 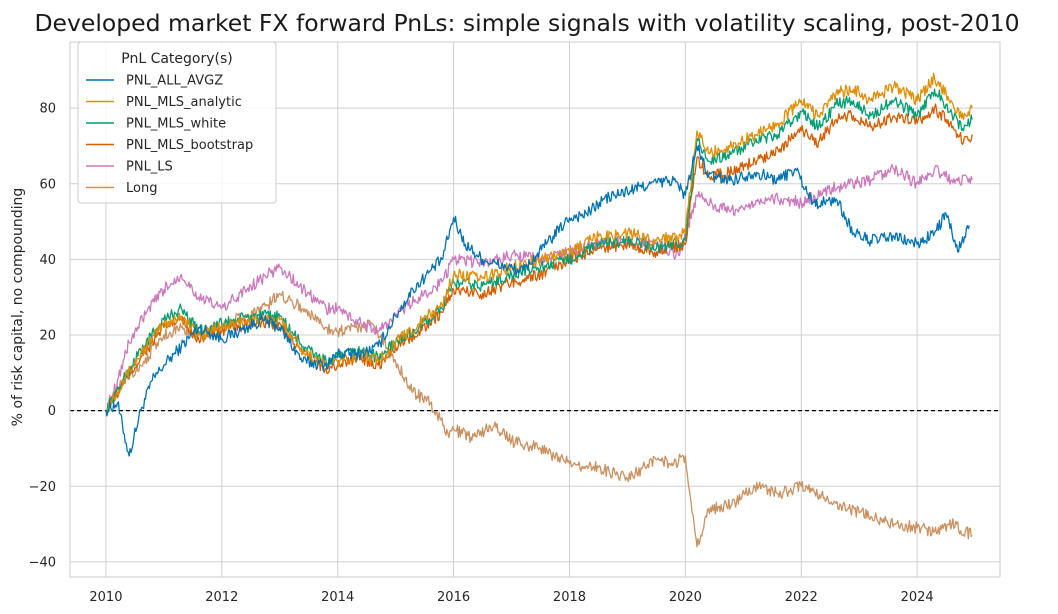 What do you see at coordinates (337, 597) in the screenshot?
I see `x-tick-label: 2014` at bounding box center [337, 597].